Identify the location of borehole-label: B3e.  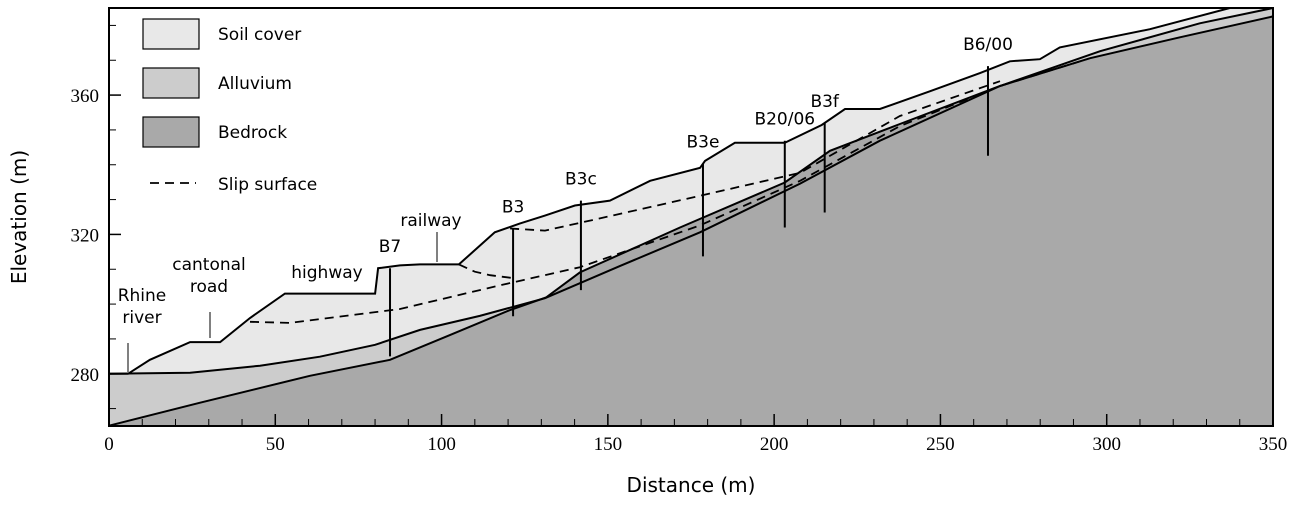
(703, 143).